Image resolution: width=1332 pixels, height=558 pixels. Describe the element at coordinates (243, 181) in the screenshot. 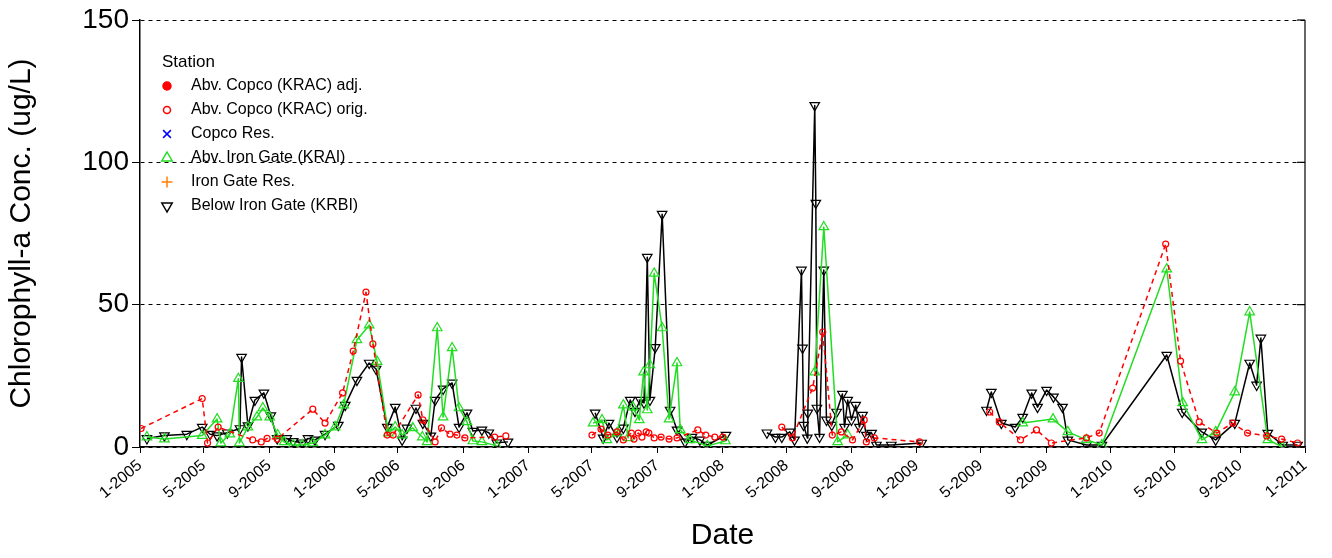

I see `legend-label: Iron Gate Res.` at that location.